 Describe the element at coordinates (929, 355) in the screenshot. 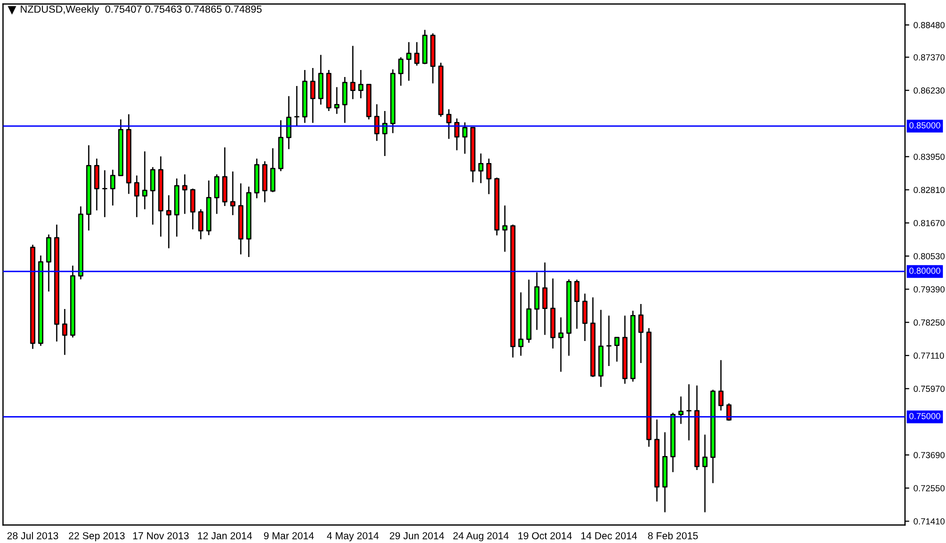

I see `y-tick-label: 0.77110` at that location.